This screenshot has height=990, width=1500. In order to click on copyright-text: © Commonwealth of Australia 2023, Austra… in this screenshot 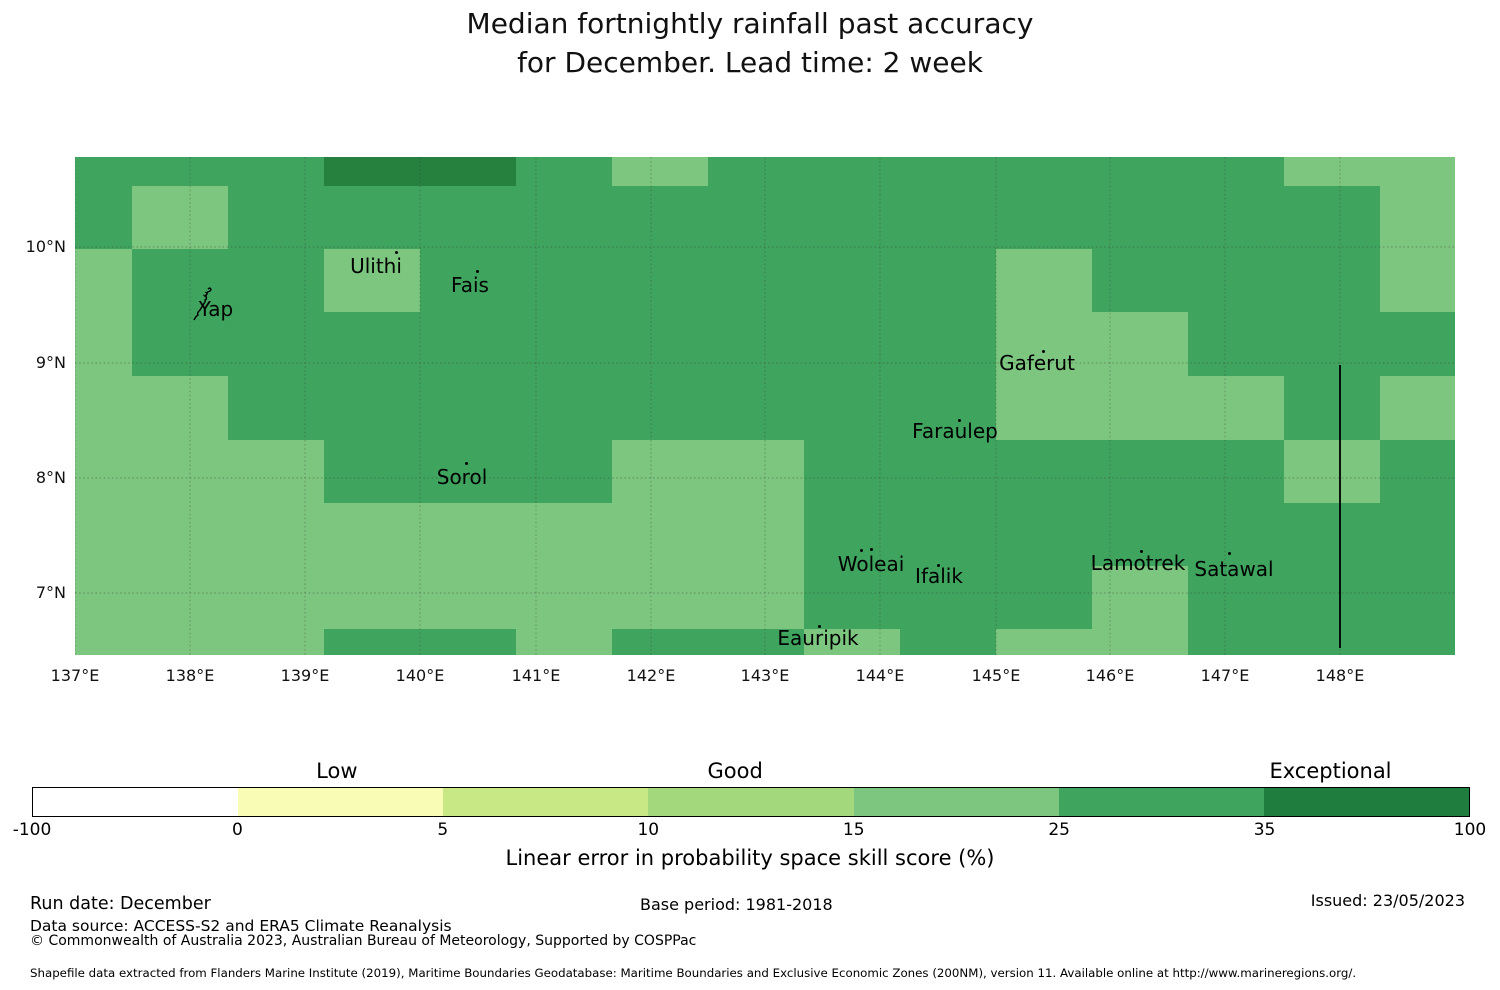, I will do `click(363, 941)`.